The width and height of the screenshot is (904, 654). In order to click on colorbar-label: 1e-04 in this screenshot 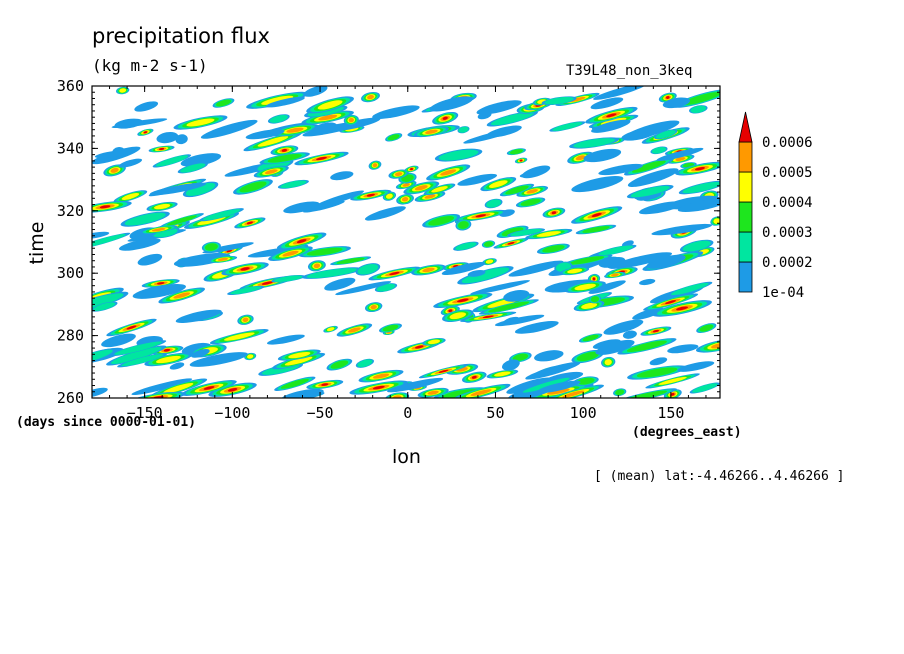, I will do `click(783, 293)`.